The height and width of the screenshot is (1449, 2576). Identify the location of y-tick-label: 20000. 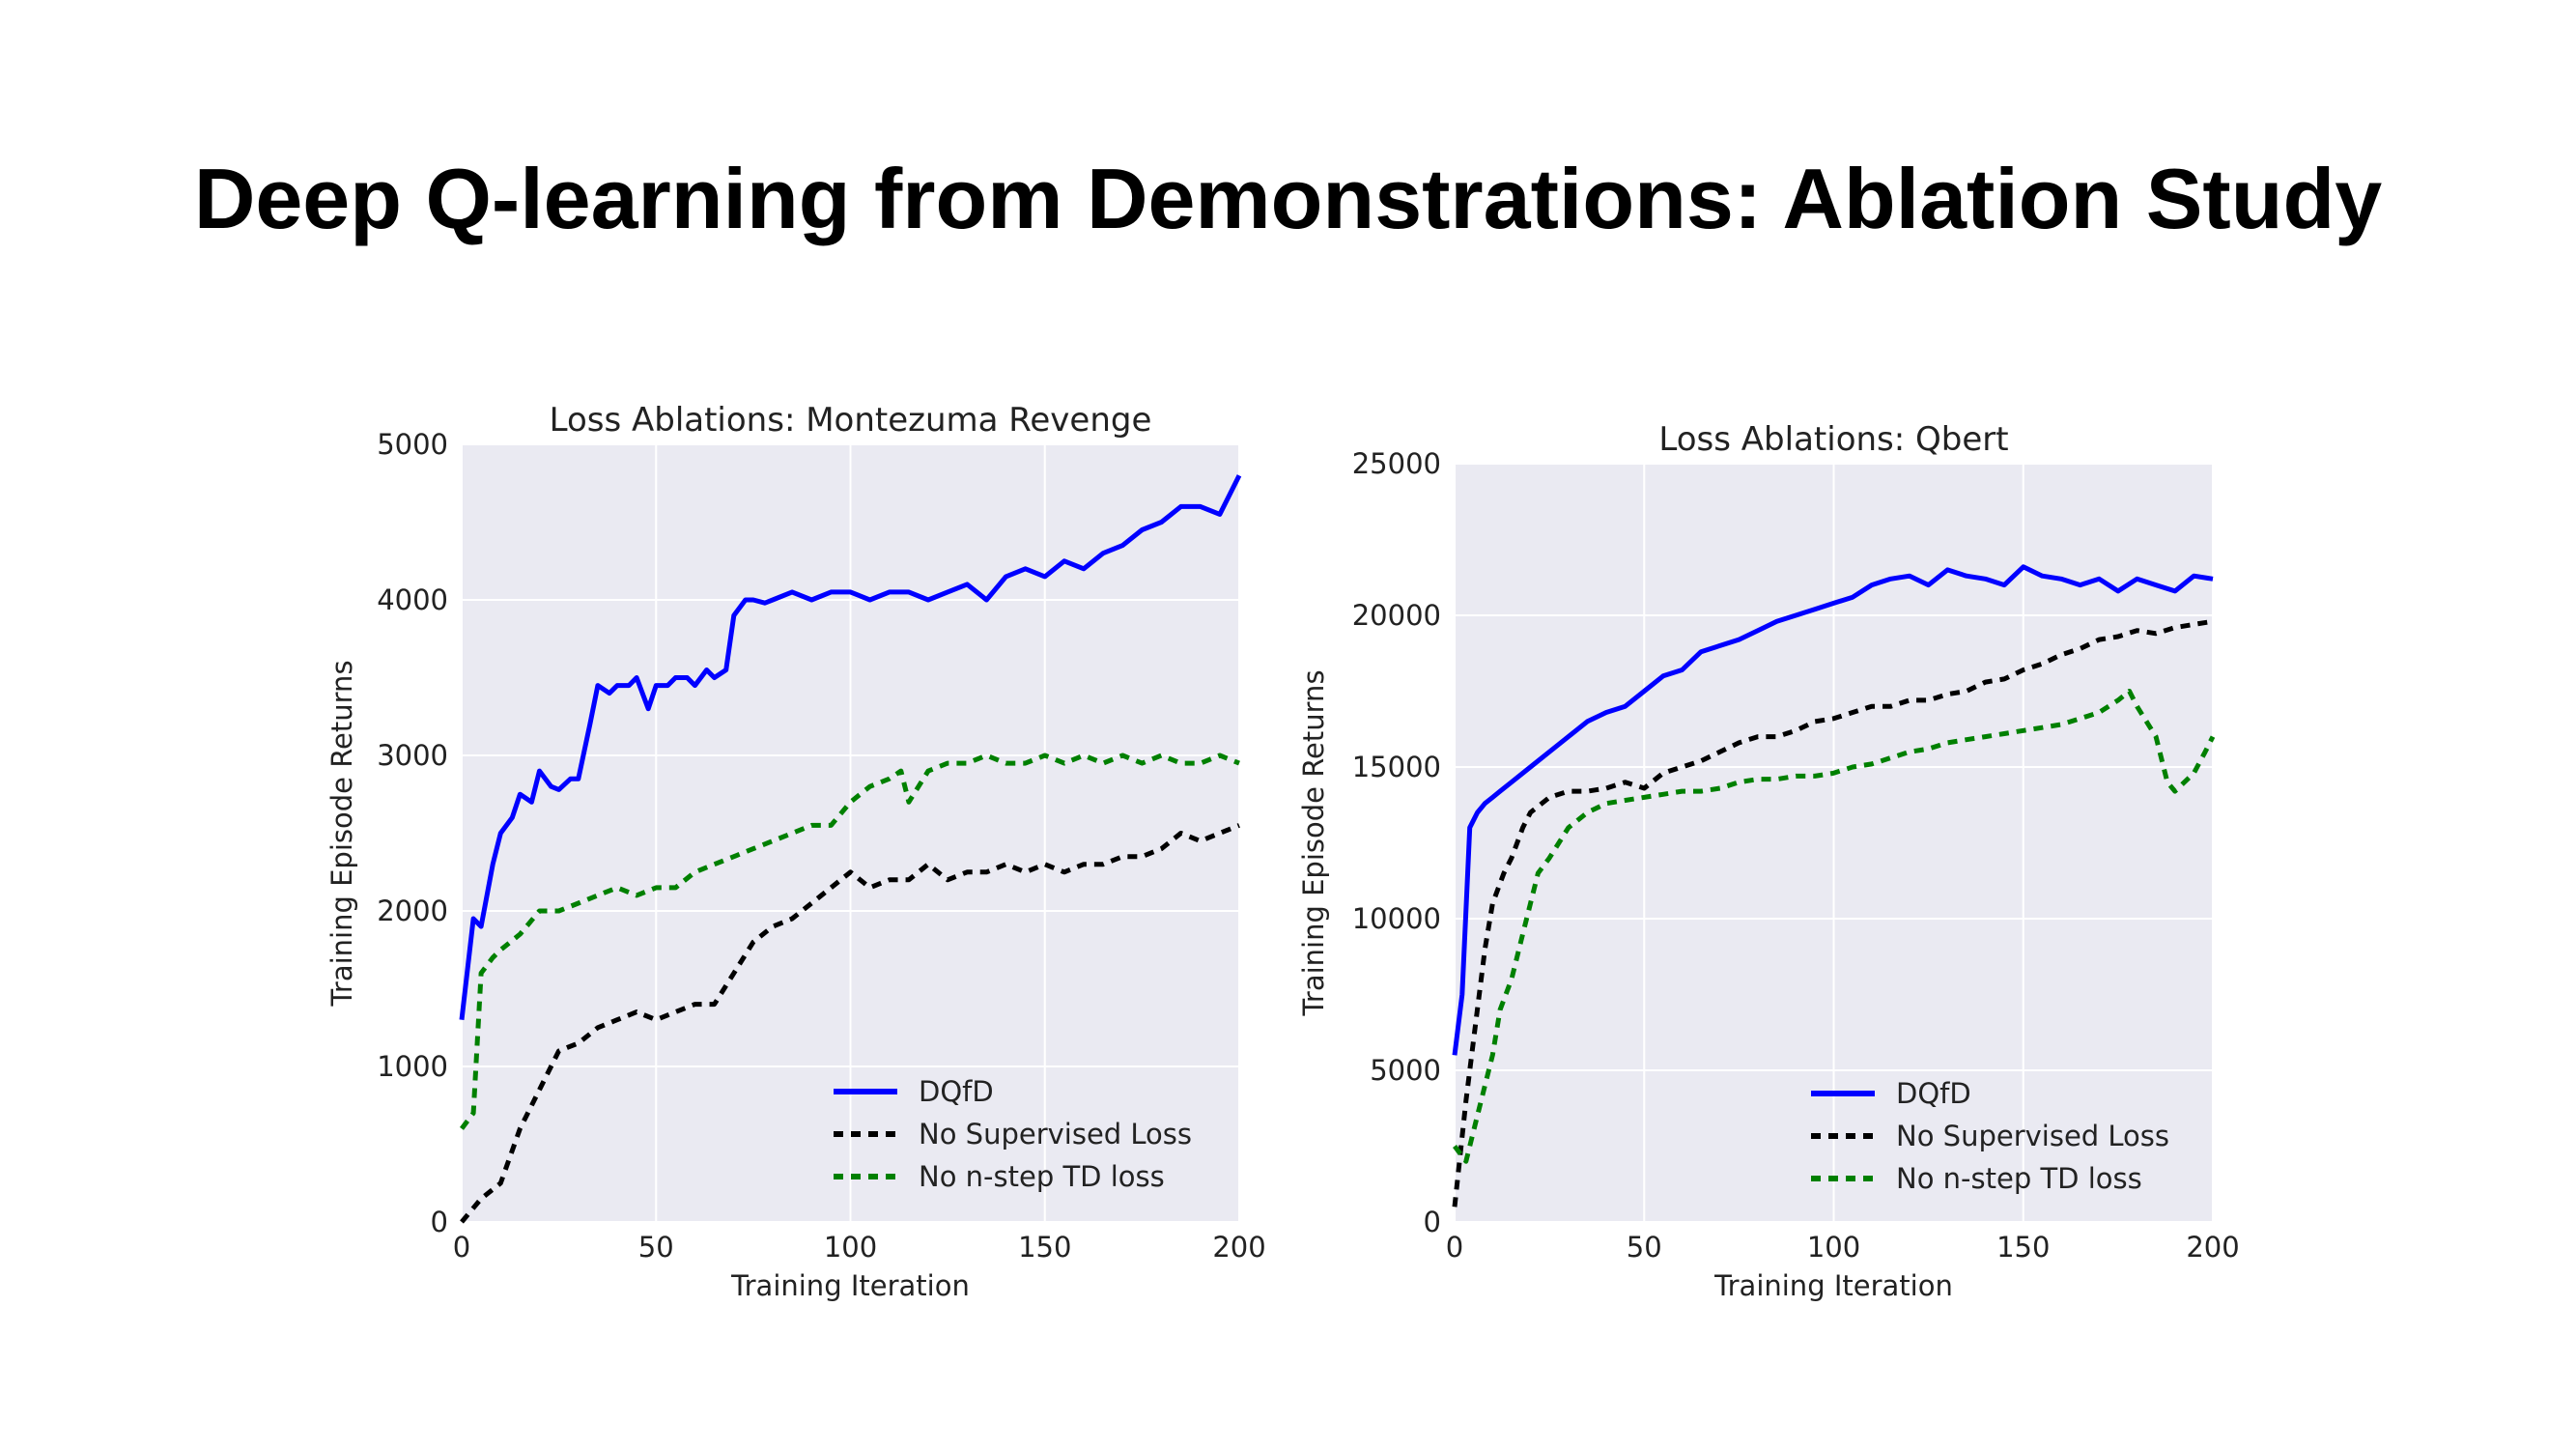
(1396, 615).